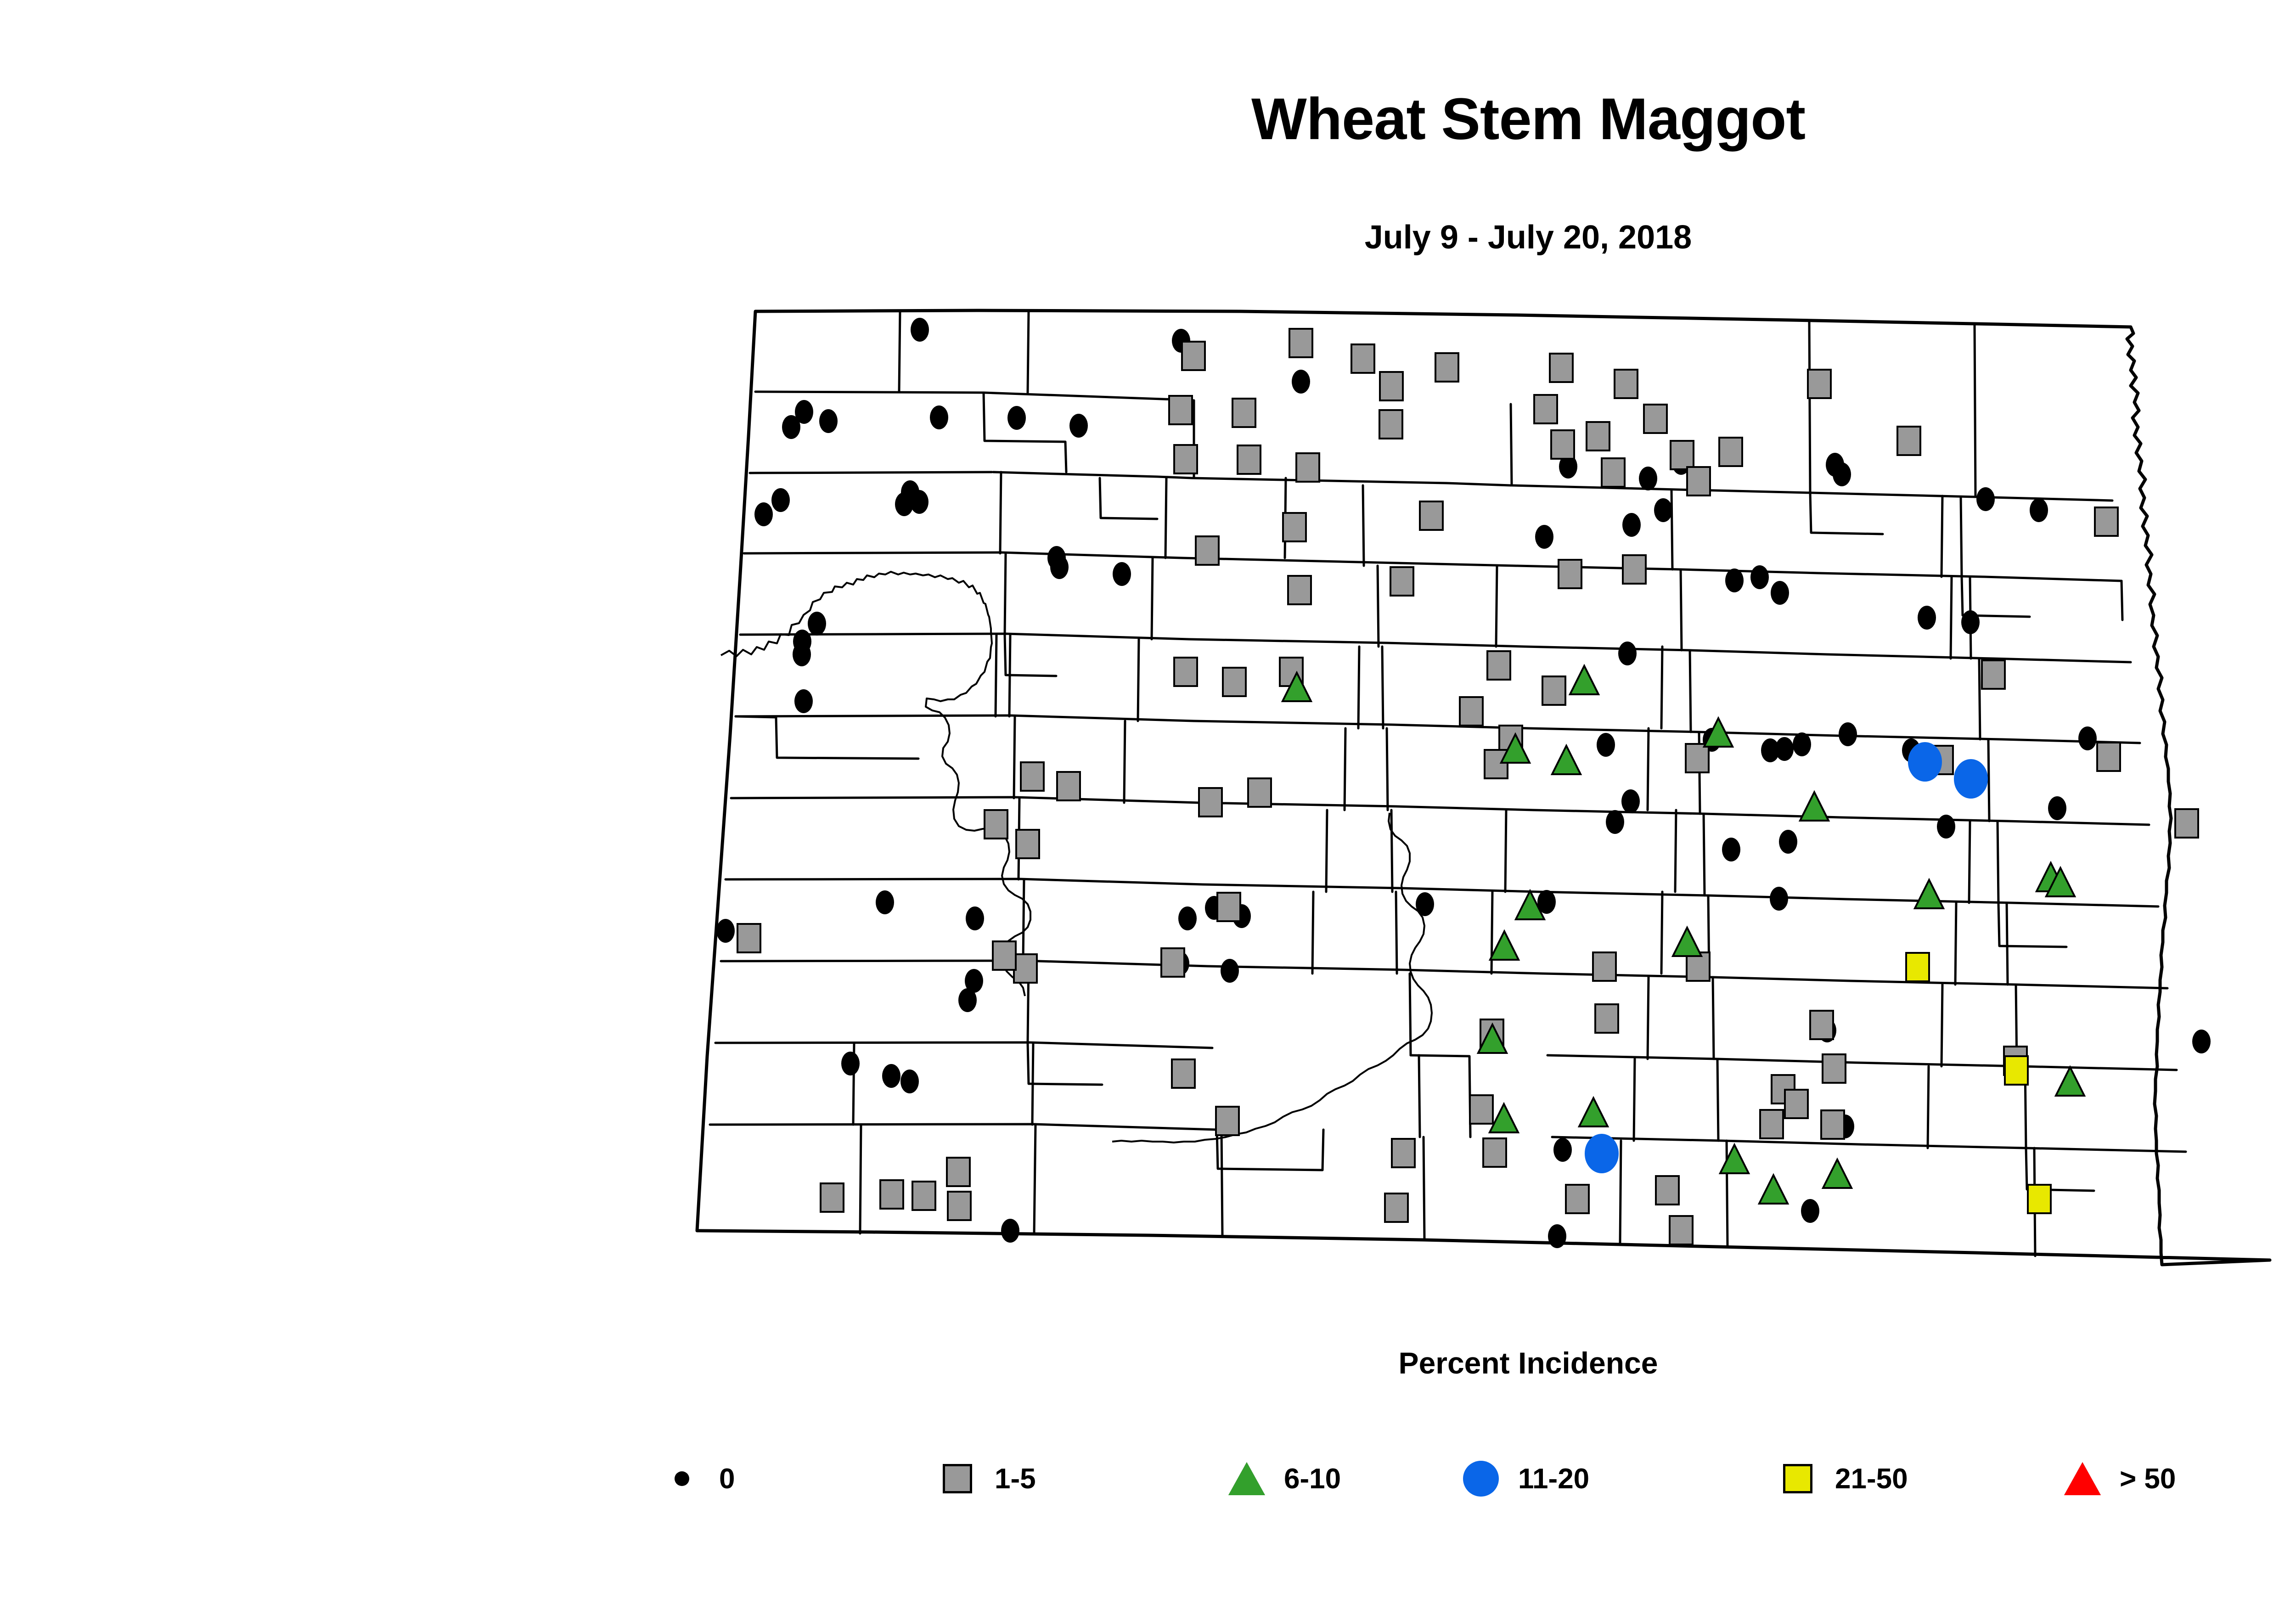 Image resolution: width=2296 pixels, height=1610 pixels. I want to click on legend-item-50: > 50, so click(2116, 1478).